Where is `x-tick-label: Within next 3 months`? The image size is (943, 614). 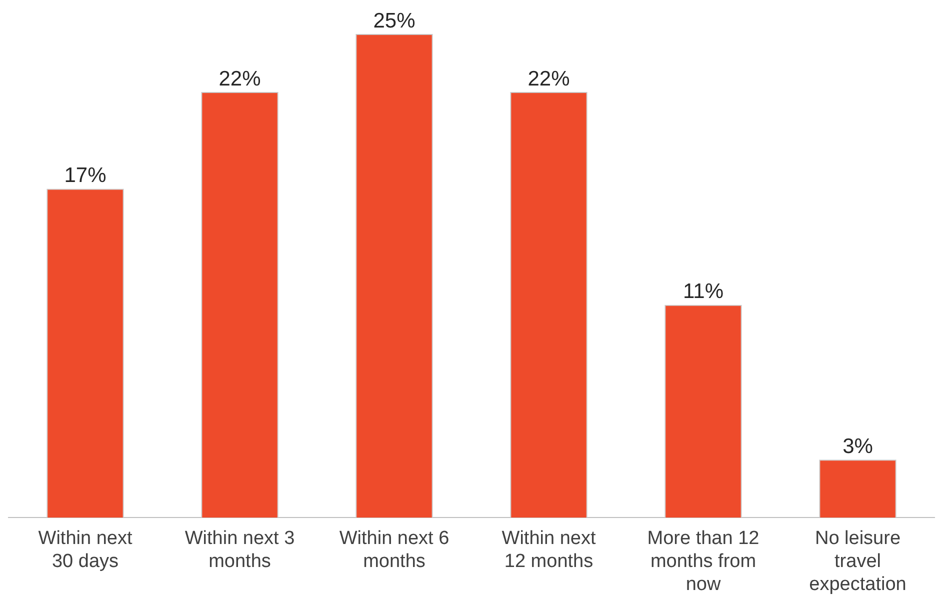 x-tick-label: Within next 3 months is located at coordinates (239, 550).